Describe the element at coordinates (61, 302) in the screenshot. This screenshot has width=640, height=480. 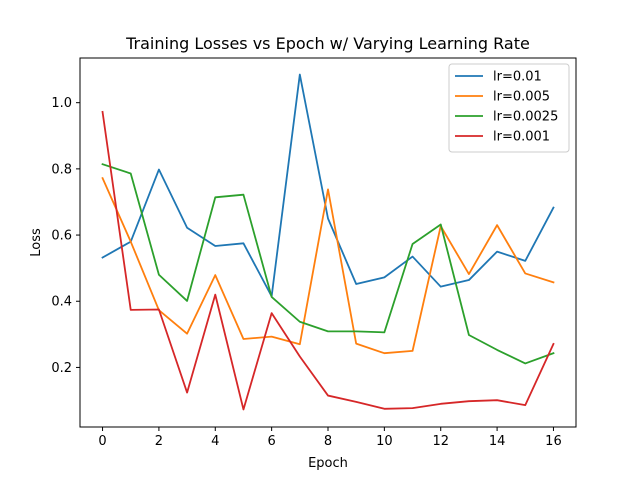
I see `y-tick-label: 0.4` at that location.